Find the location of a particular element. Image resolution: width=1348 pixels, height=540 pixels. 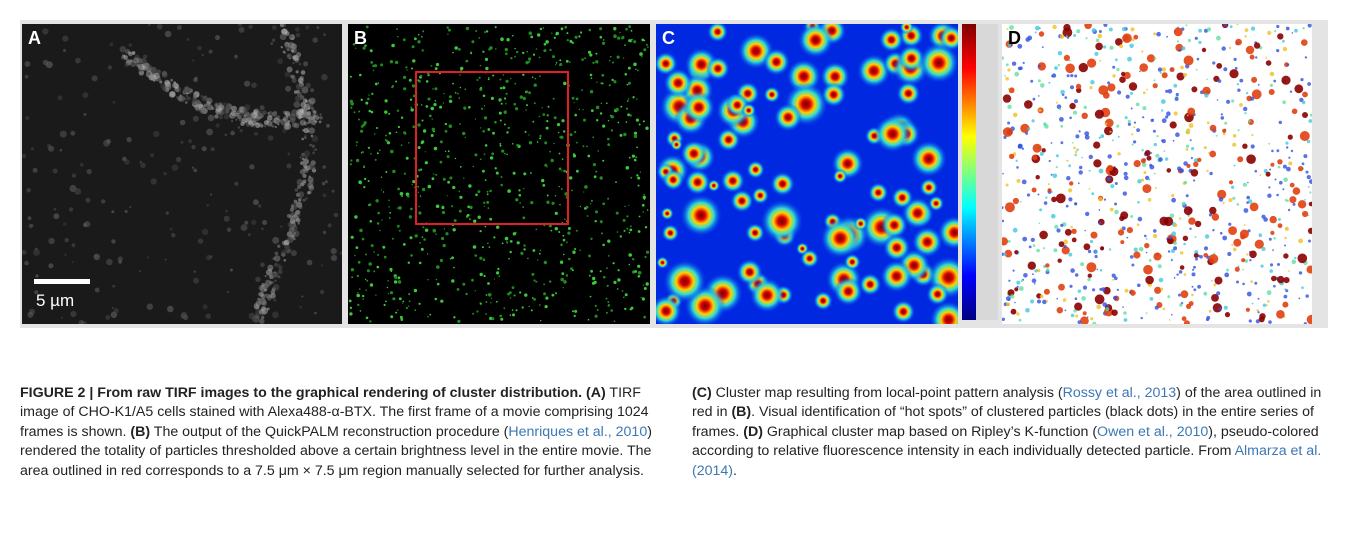

citation-link: Owen et al., 2010 is located at coordinates (1153, 431).